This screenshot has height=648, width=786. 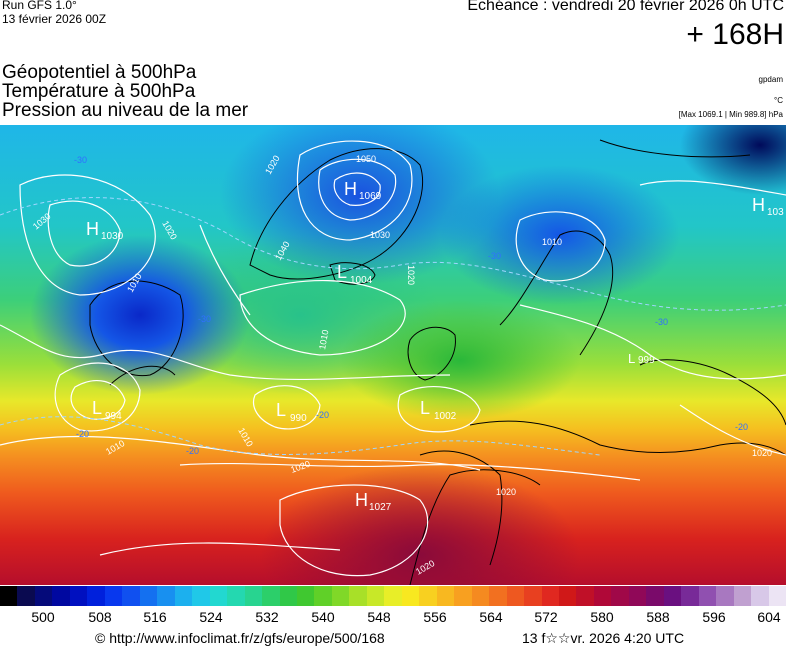 What do you see at coordinates (113, 416) in the screenshot?
I see `svg-text: 994` at bounding box center [113, 416].